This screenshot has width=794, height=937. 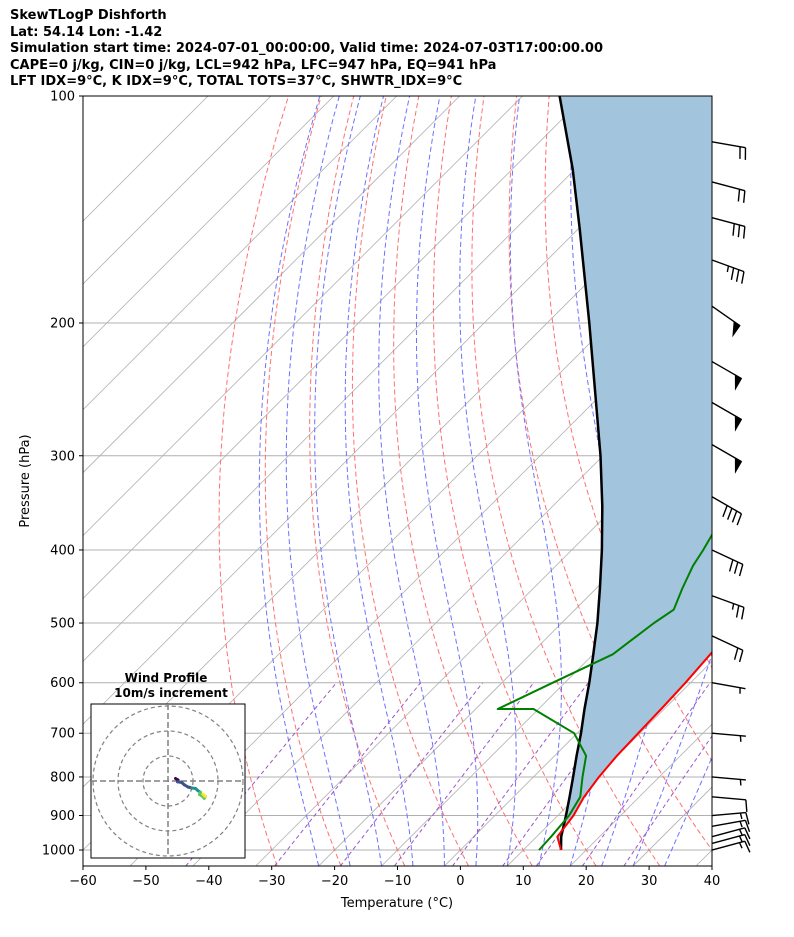 I want to click on x-tick-label: −50, so click(x=145, y=881).